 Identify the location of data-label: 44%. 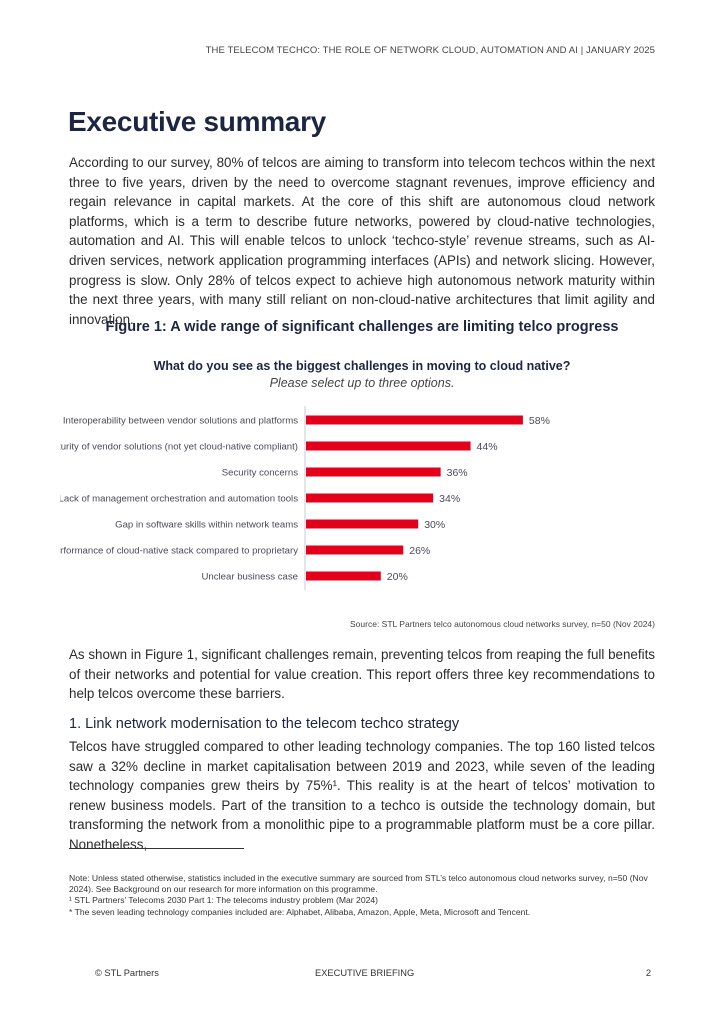
(487, 447).